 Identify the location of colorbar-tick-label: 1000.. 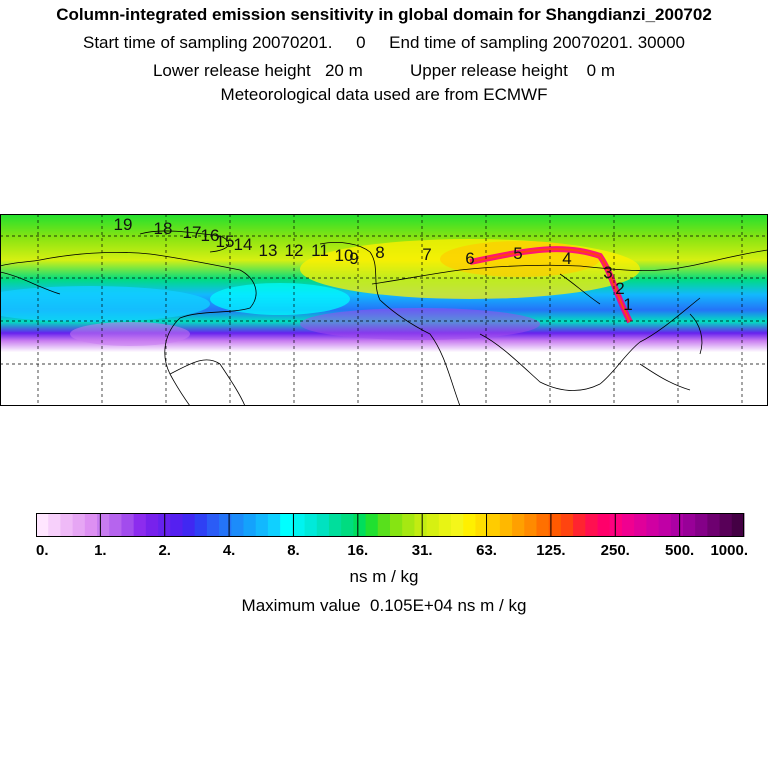
(729, 550).